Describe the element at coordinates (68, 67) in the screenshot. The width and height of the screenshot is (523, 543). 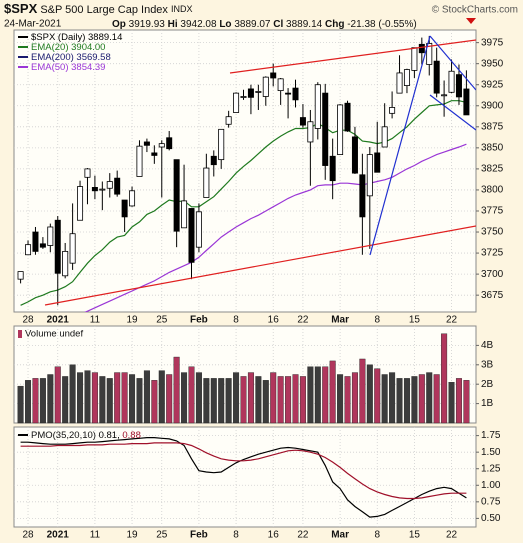
I see `legend-entry: EMA(50) 3854.39` at that location.